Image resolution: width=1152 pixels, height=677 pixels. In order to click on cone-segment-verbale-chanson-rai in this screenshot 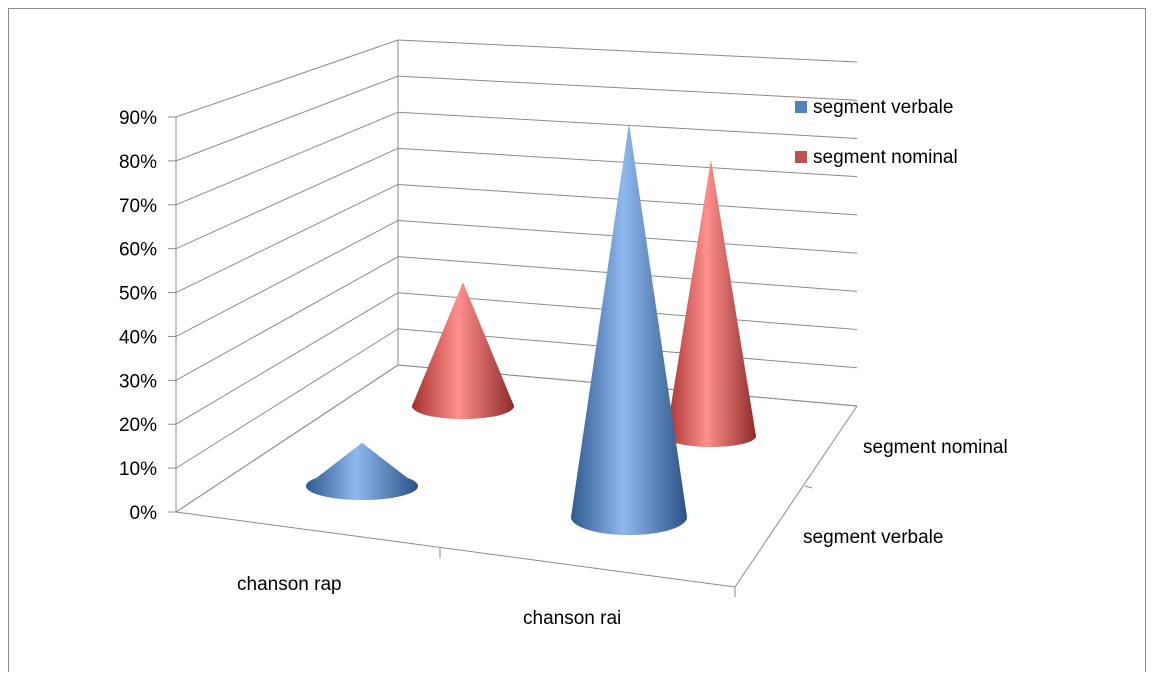, I will do `click(629, 329)`.